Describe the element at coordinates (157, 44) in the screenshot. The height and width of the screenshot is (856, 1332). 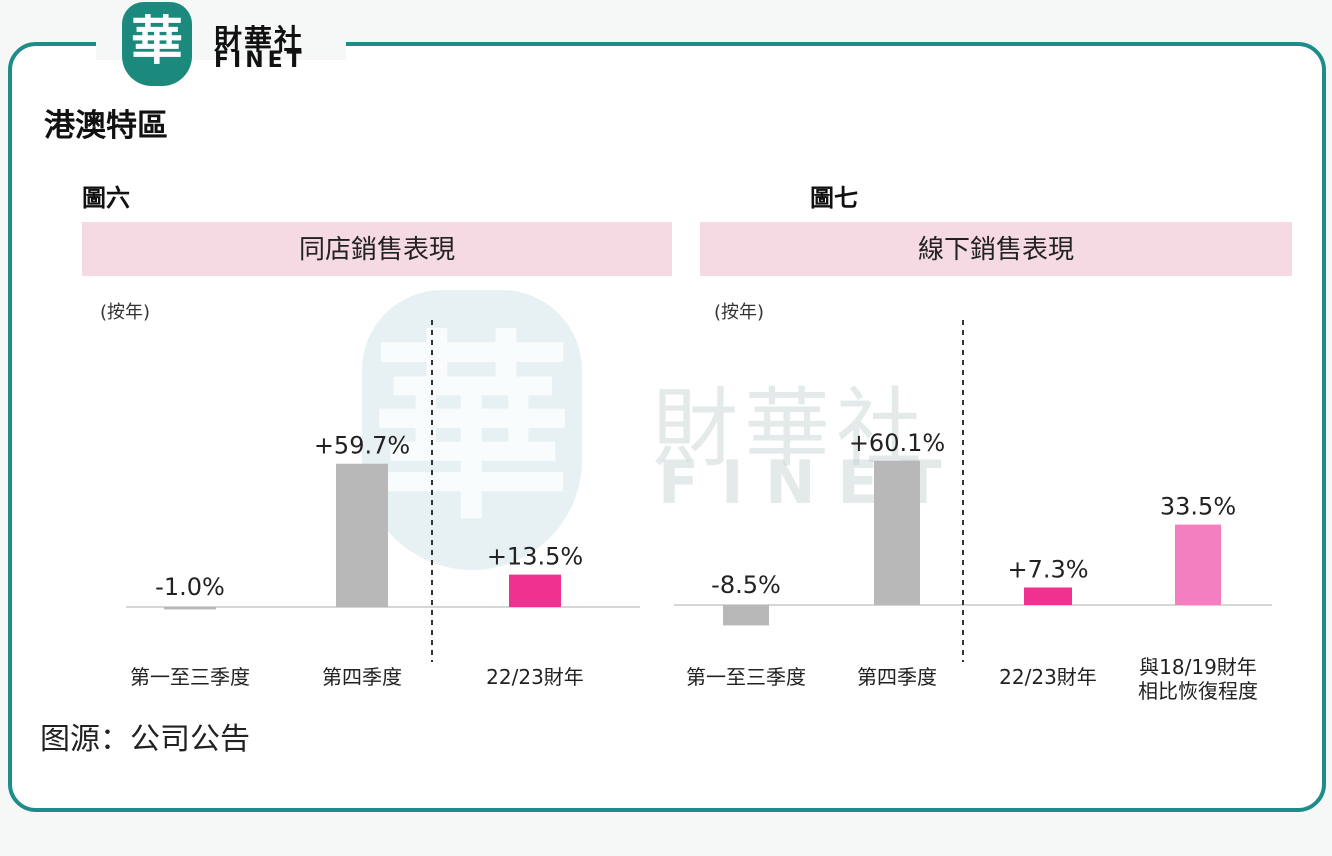
I see `finet-seal-logo: 華` at that location.